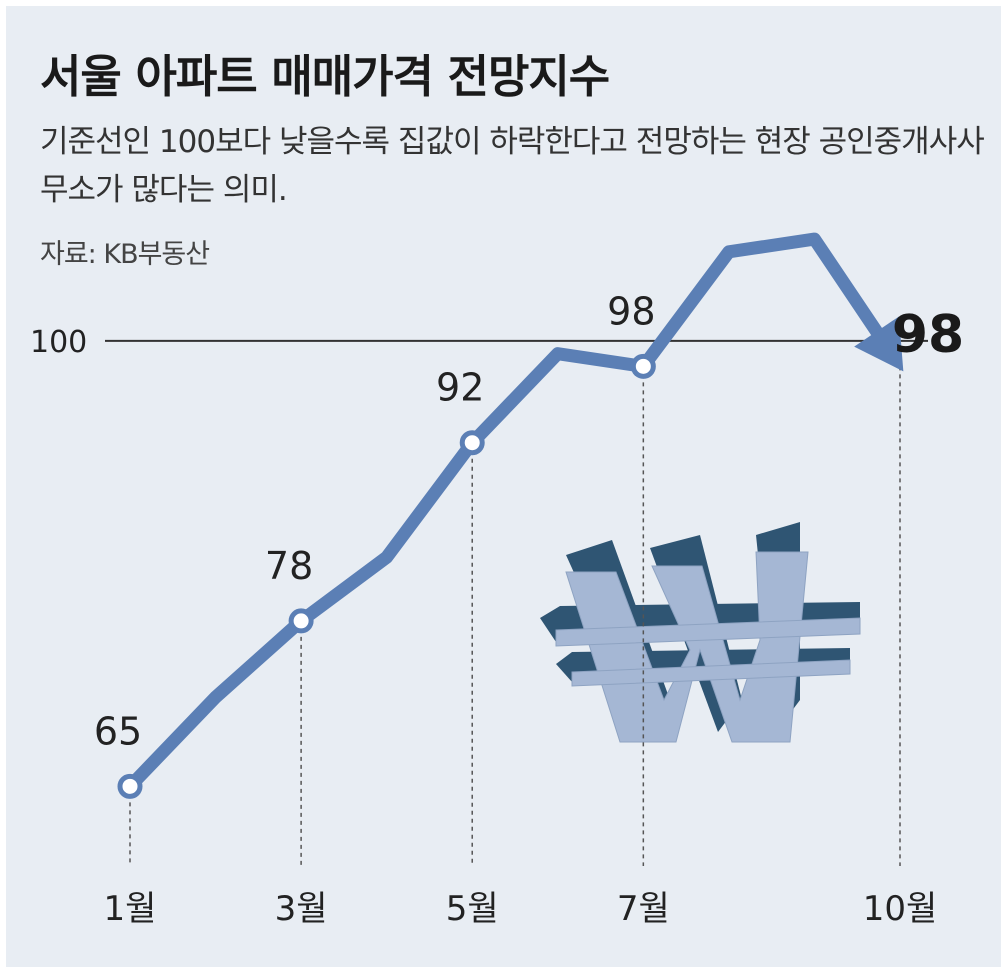 Image resolution: width=1007 pixels, height=973 pixels. Describe the element at coordinates (118, 731) in the screenshot. I see `data-label-1: 65` at that location.